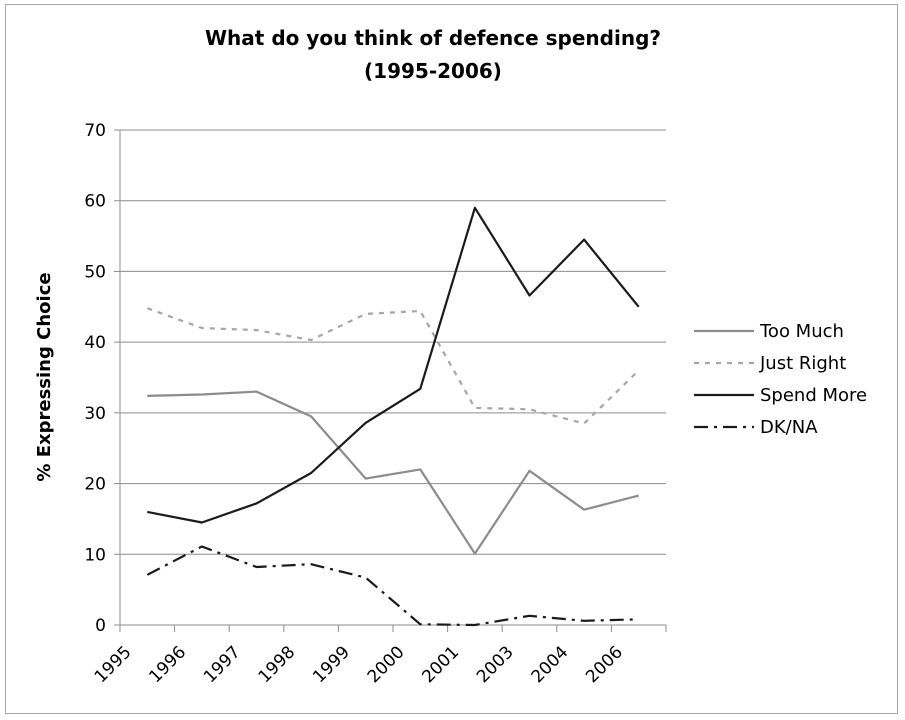 The width and height of the screenshot is (905, 720). What do you see at coordinates (393, 472) in the screenshot?
I see `series-line-too-much` at bounding box center [393, 472].